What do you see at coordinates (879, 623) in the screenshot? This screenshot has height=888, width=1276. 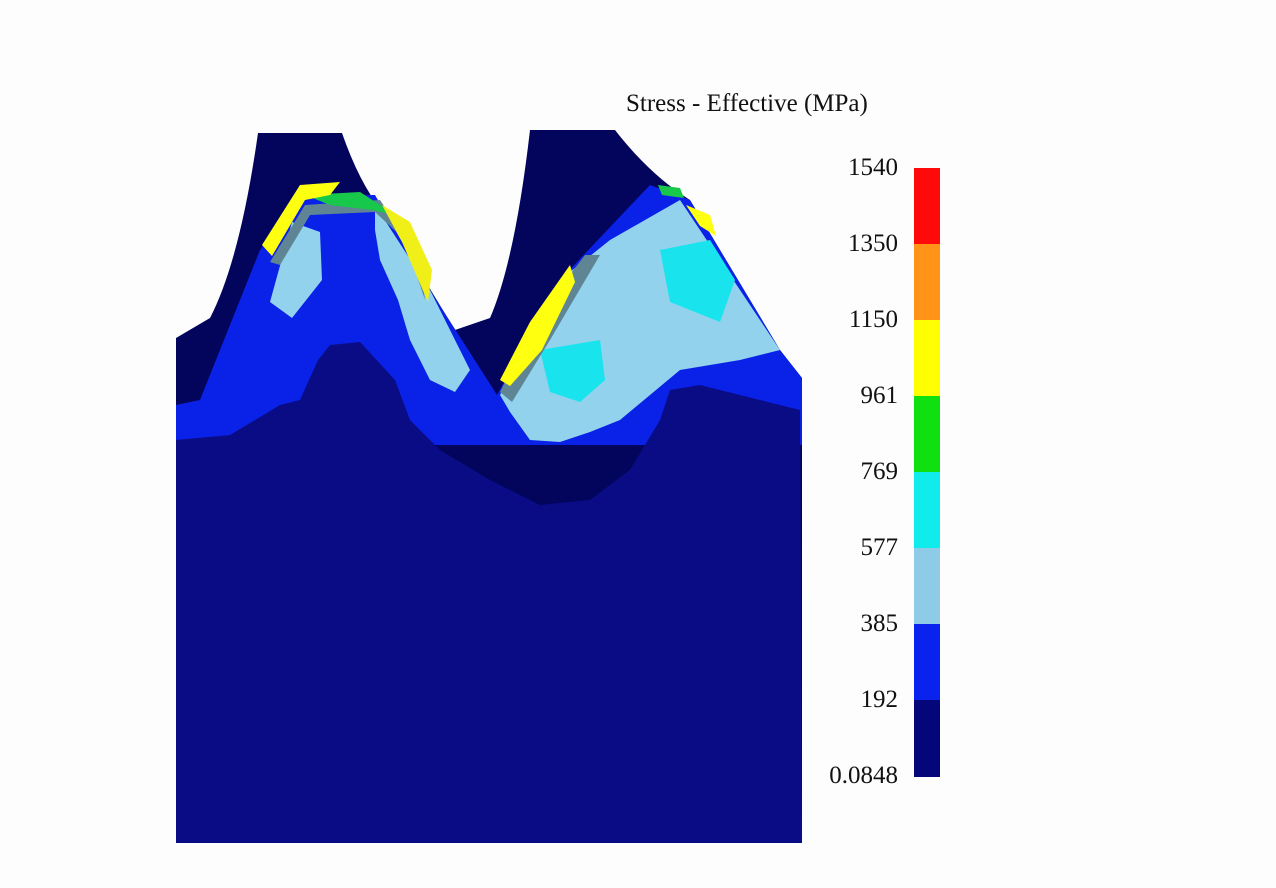 I see `colorbar-tick-label: 385` at bounding box center [879, 623].